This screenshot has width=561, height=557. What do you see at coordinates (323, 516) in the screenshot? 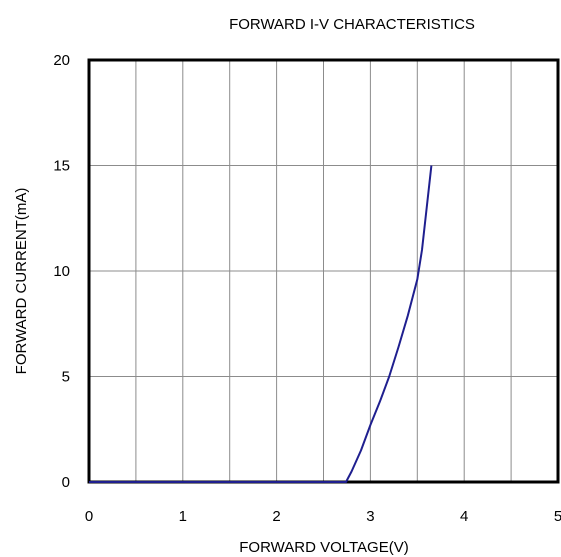
I see `x-tick-labels: 0 1 2 3 4 5` at bounding box center [323, 516].